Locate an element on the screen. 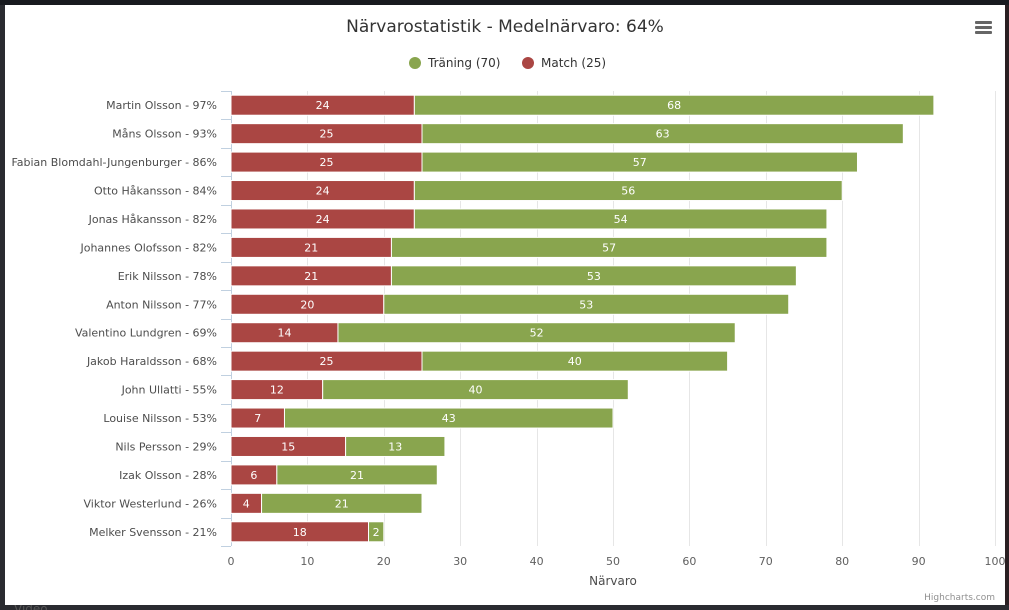 This screenshot has width=1009, height=610. x-tick-label: 60 is located at coordinates (689, 561).